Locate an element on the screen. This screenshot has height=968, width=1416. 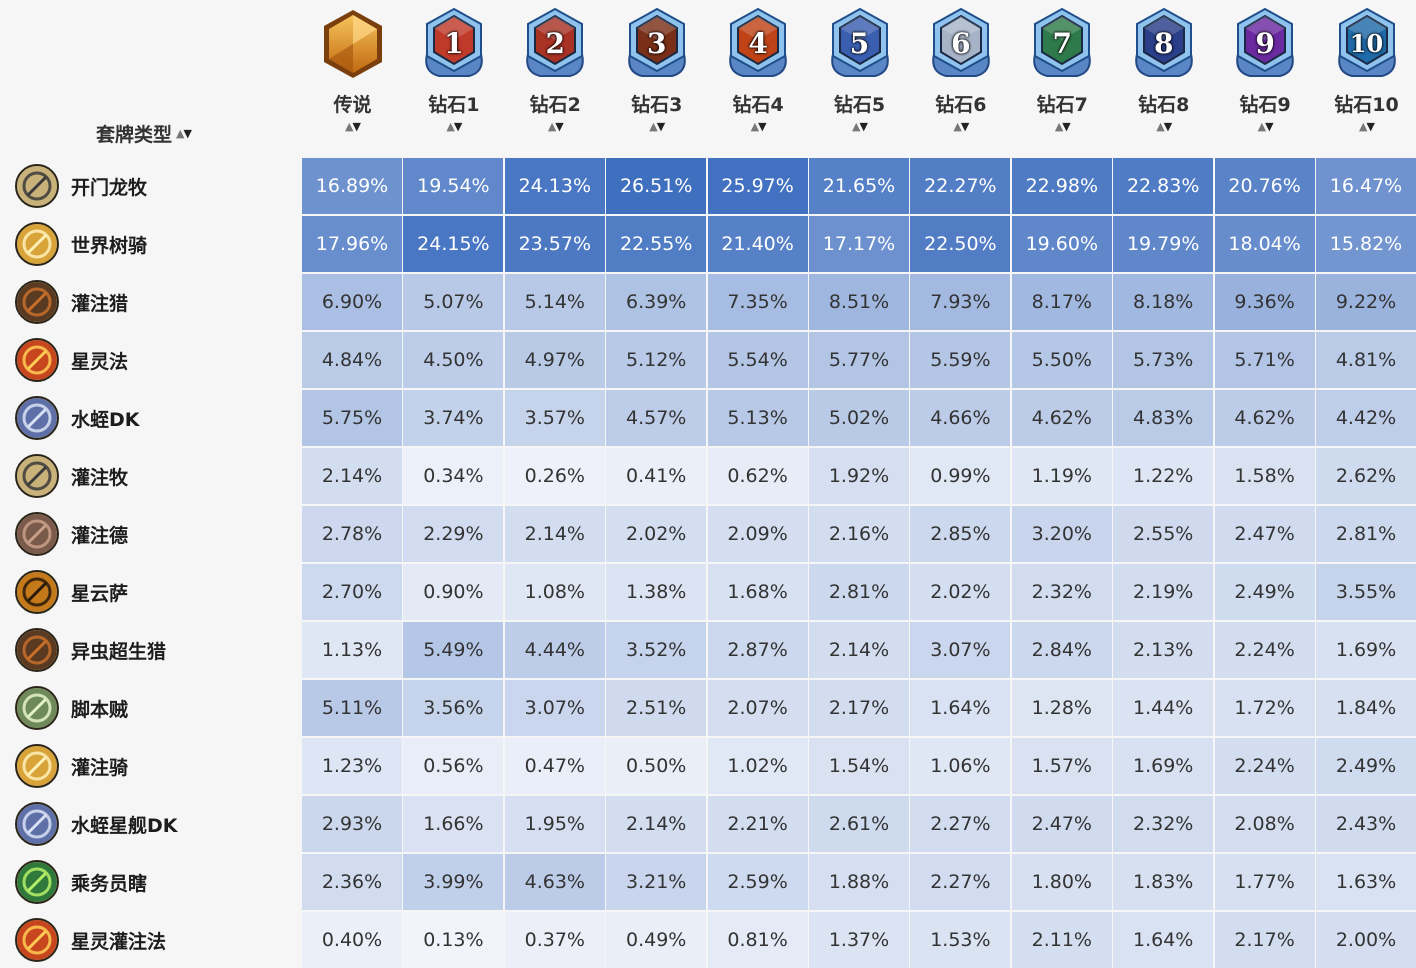
value-cell: 2.51% is located at coordinates (656, 708).